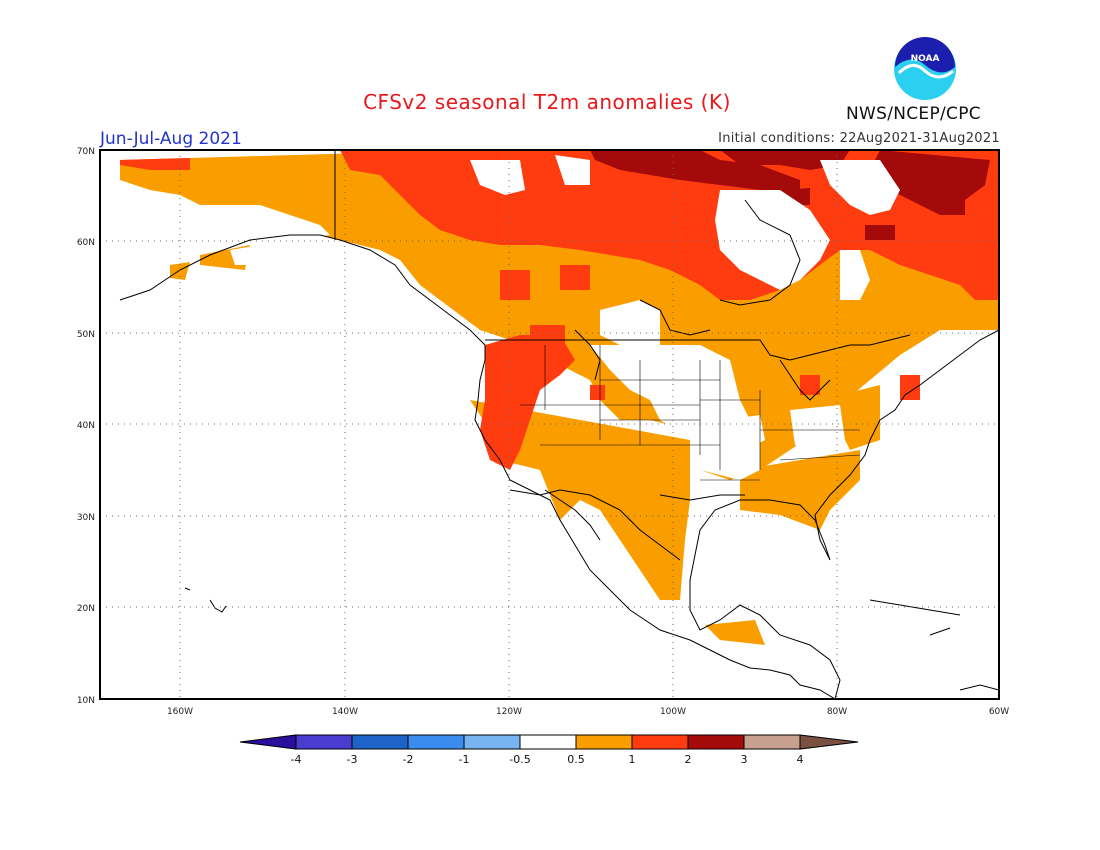 The width and height of the screenshot is (1100, 850). What do you see at coordinates (352, 759) in the screenshot?
I see `colorbar-label: -3` at bounding box center [352, 759].